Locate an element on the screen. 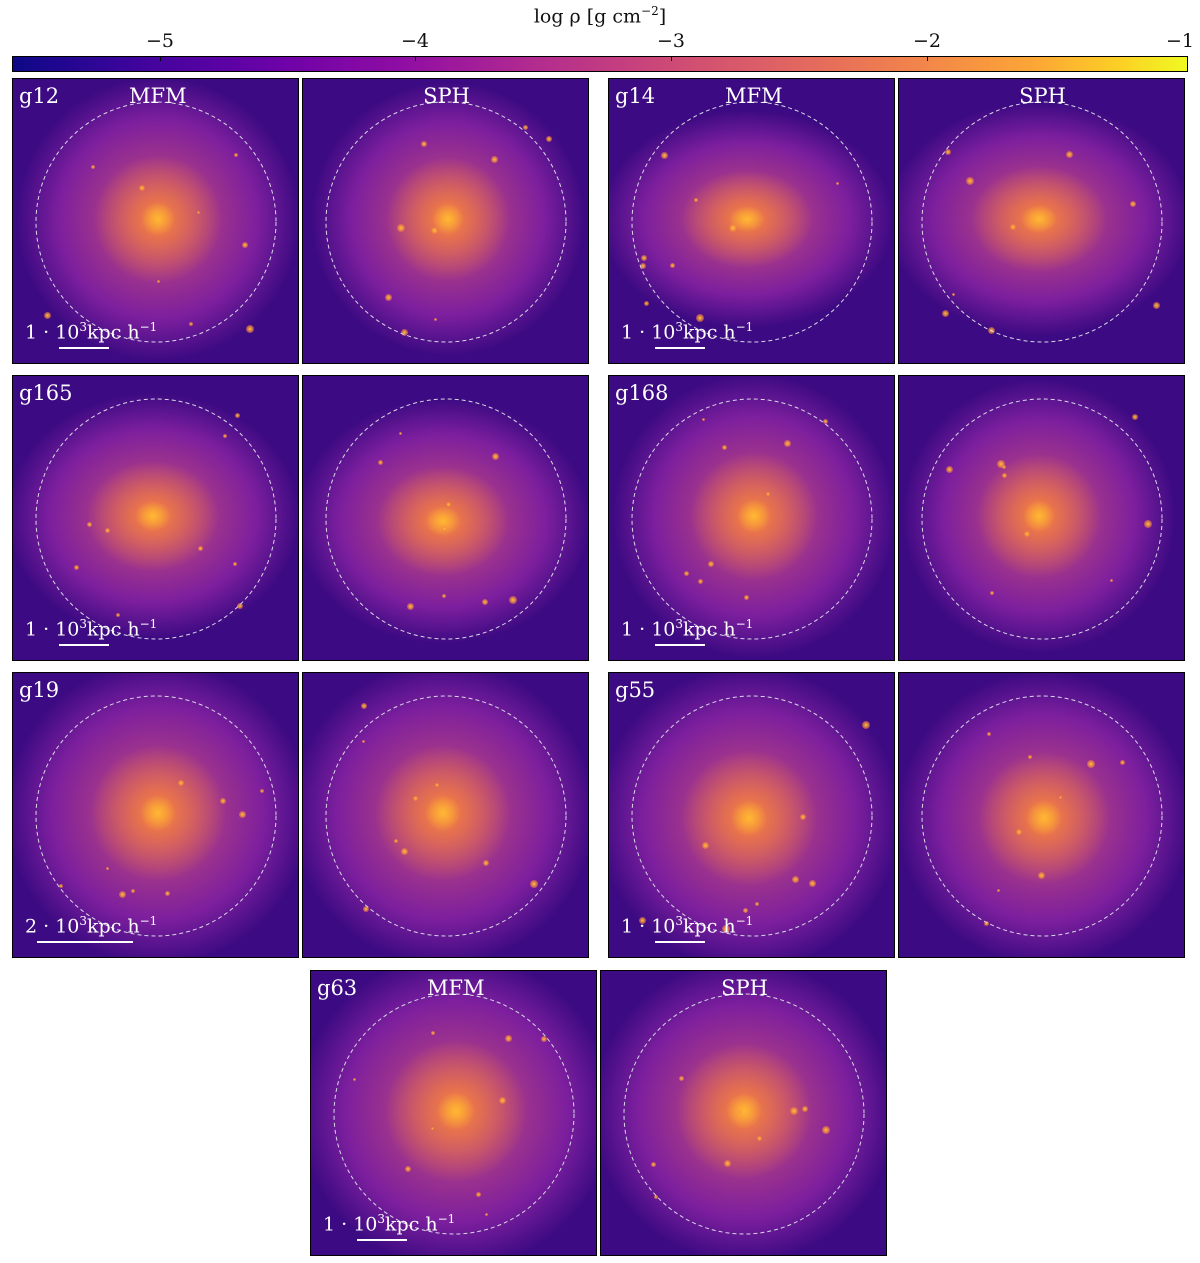 This screenshot has width=1200, height=1263. panel-g14-mfm: g14 MFM 1 · 103kpc h−1 is located at coordinates (751, 221).